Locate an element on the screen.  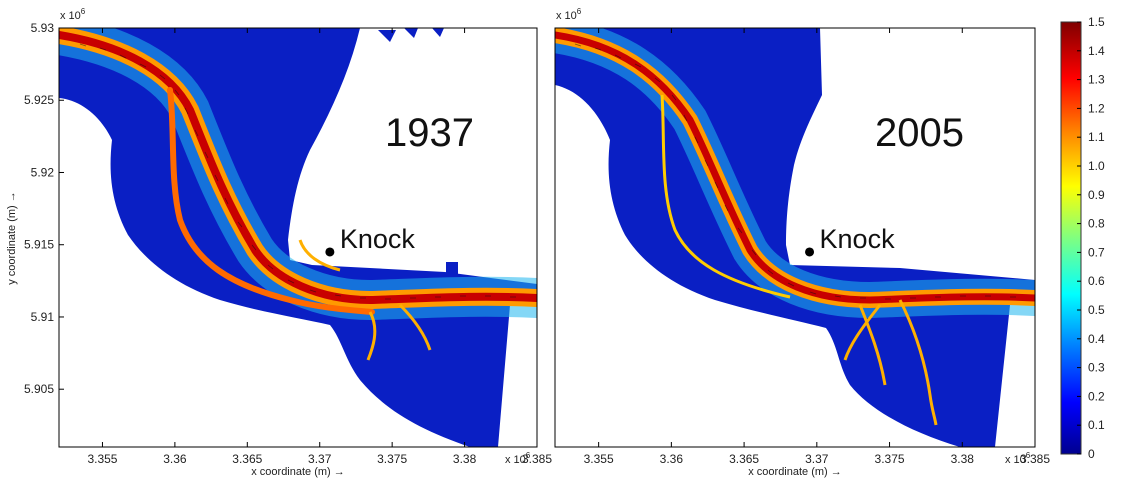
colorbar-tick-label: 0.2 is located at coordinates (1096, 396).